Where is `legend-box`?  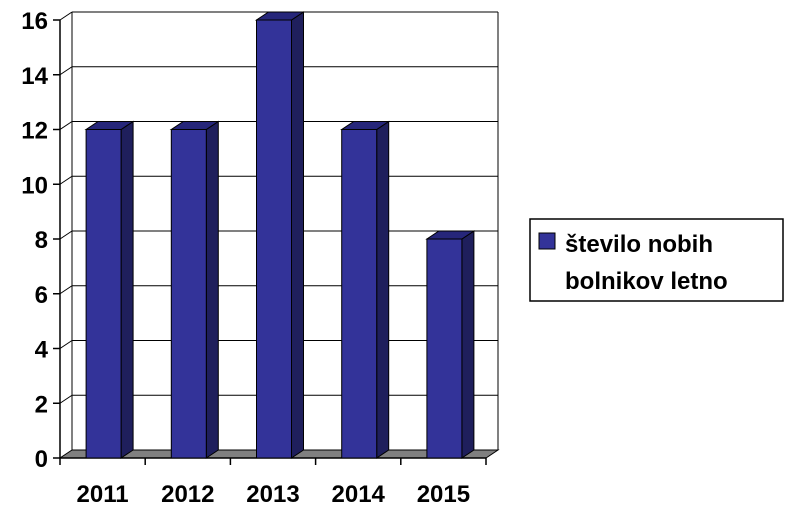 legend-box is located at coordinates (656, 260).